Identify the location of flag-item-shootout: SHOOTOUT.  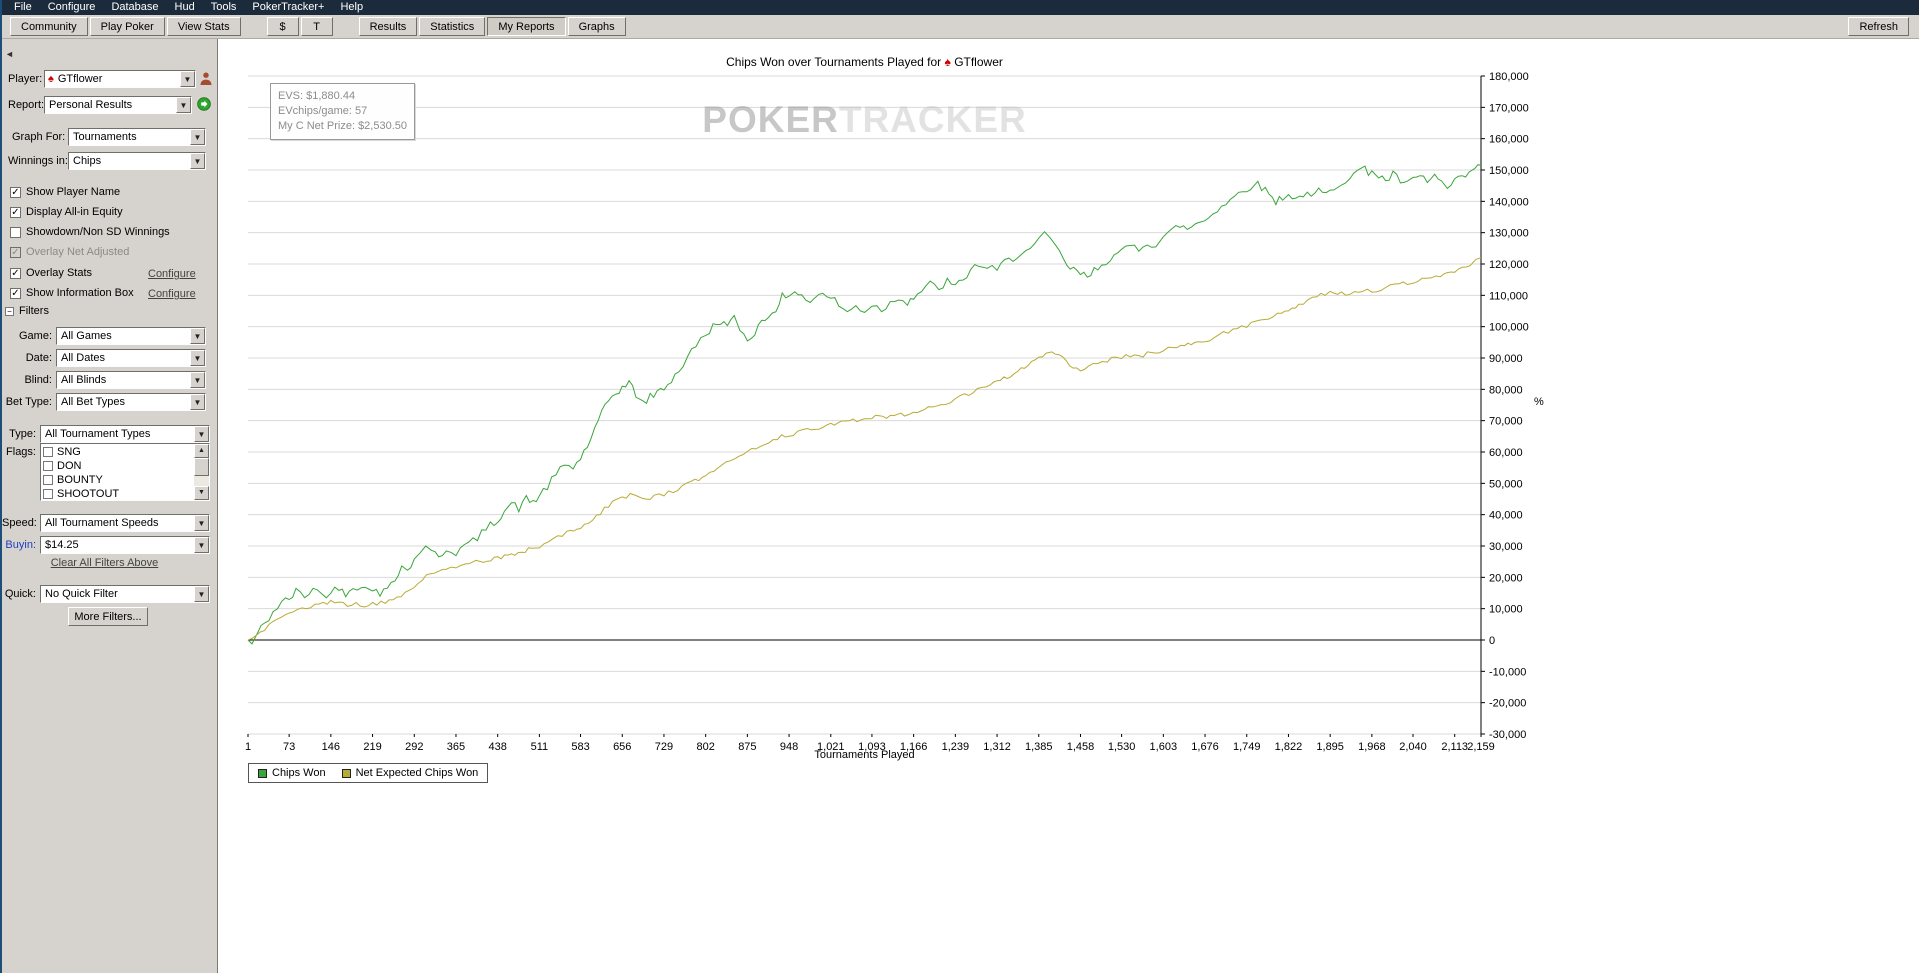
(118, 493).